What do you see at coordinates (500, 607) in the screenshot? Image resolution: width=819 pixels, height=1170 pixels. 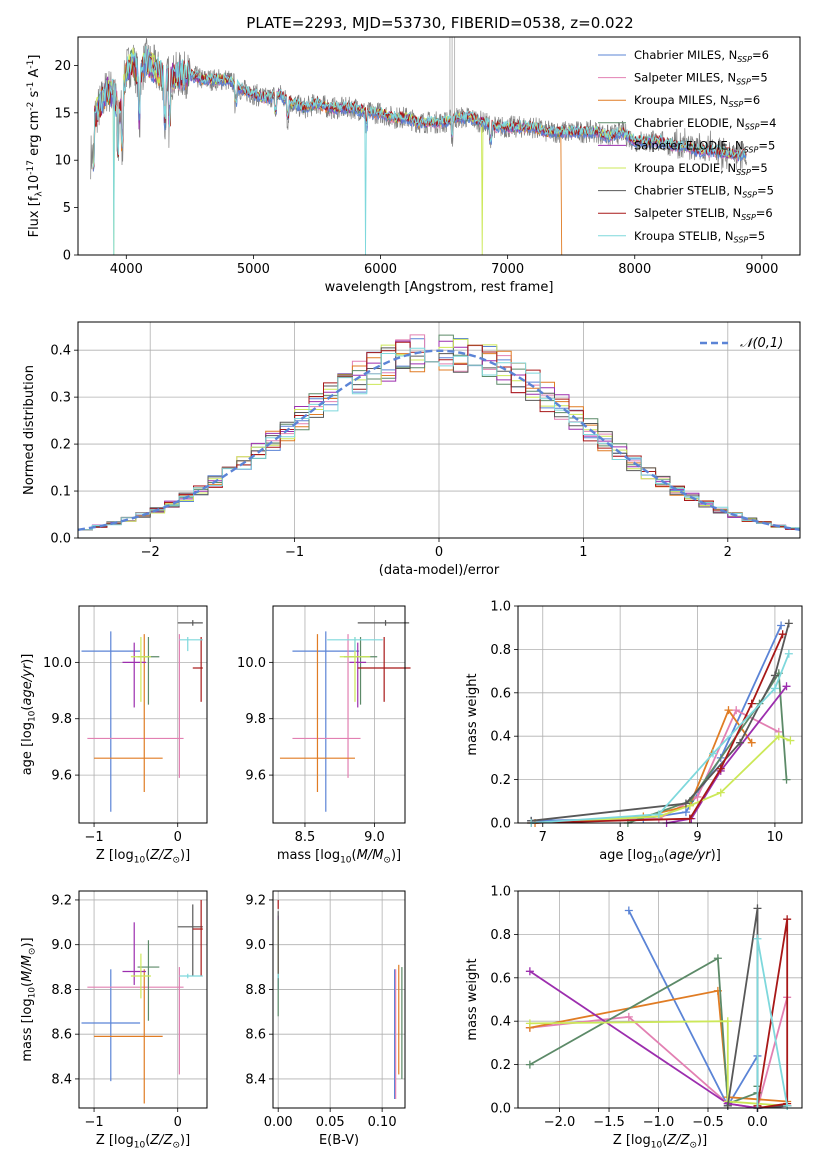 I see `y-tick-label: 1.0` at bounding box center [500, 607].